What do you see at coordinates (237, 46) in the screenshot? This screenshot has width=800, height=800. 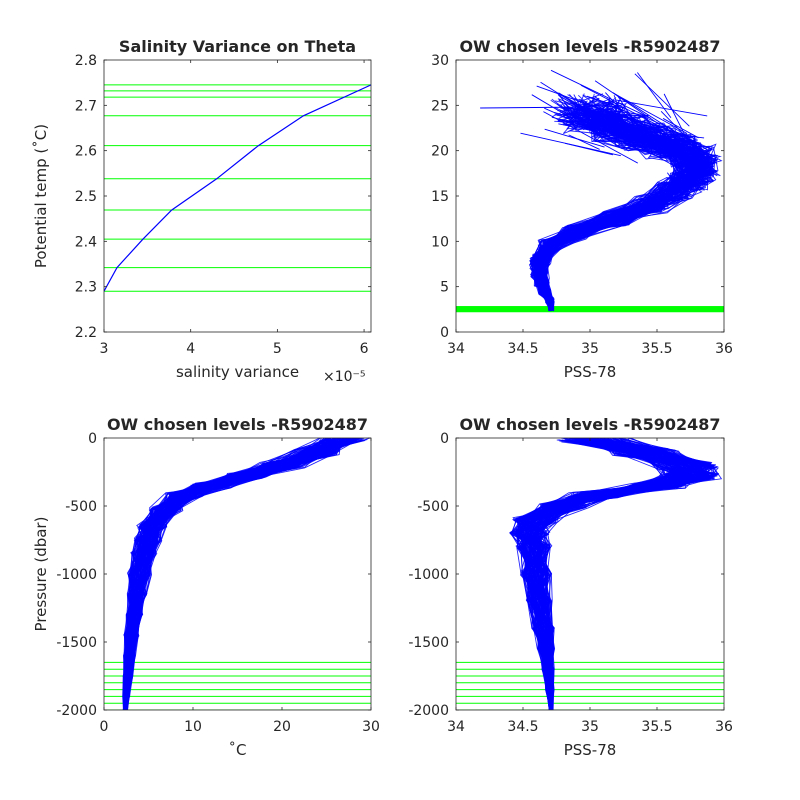 I see `panel-title: Salinity Variance on Theta` at bounding box center [237, 46].